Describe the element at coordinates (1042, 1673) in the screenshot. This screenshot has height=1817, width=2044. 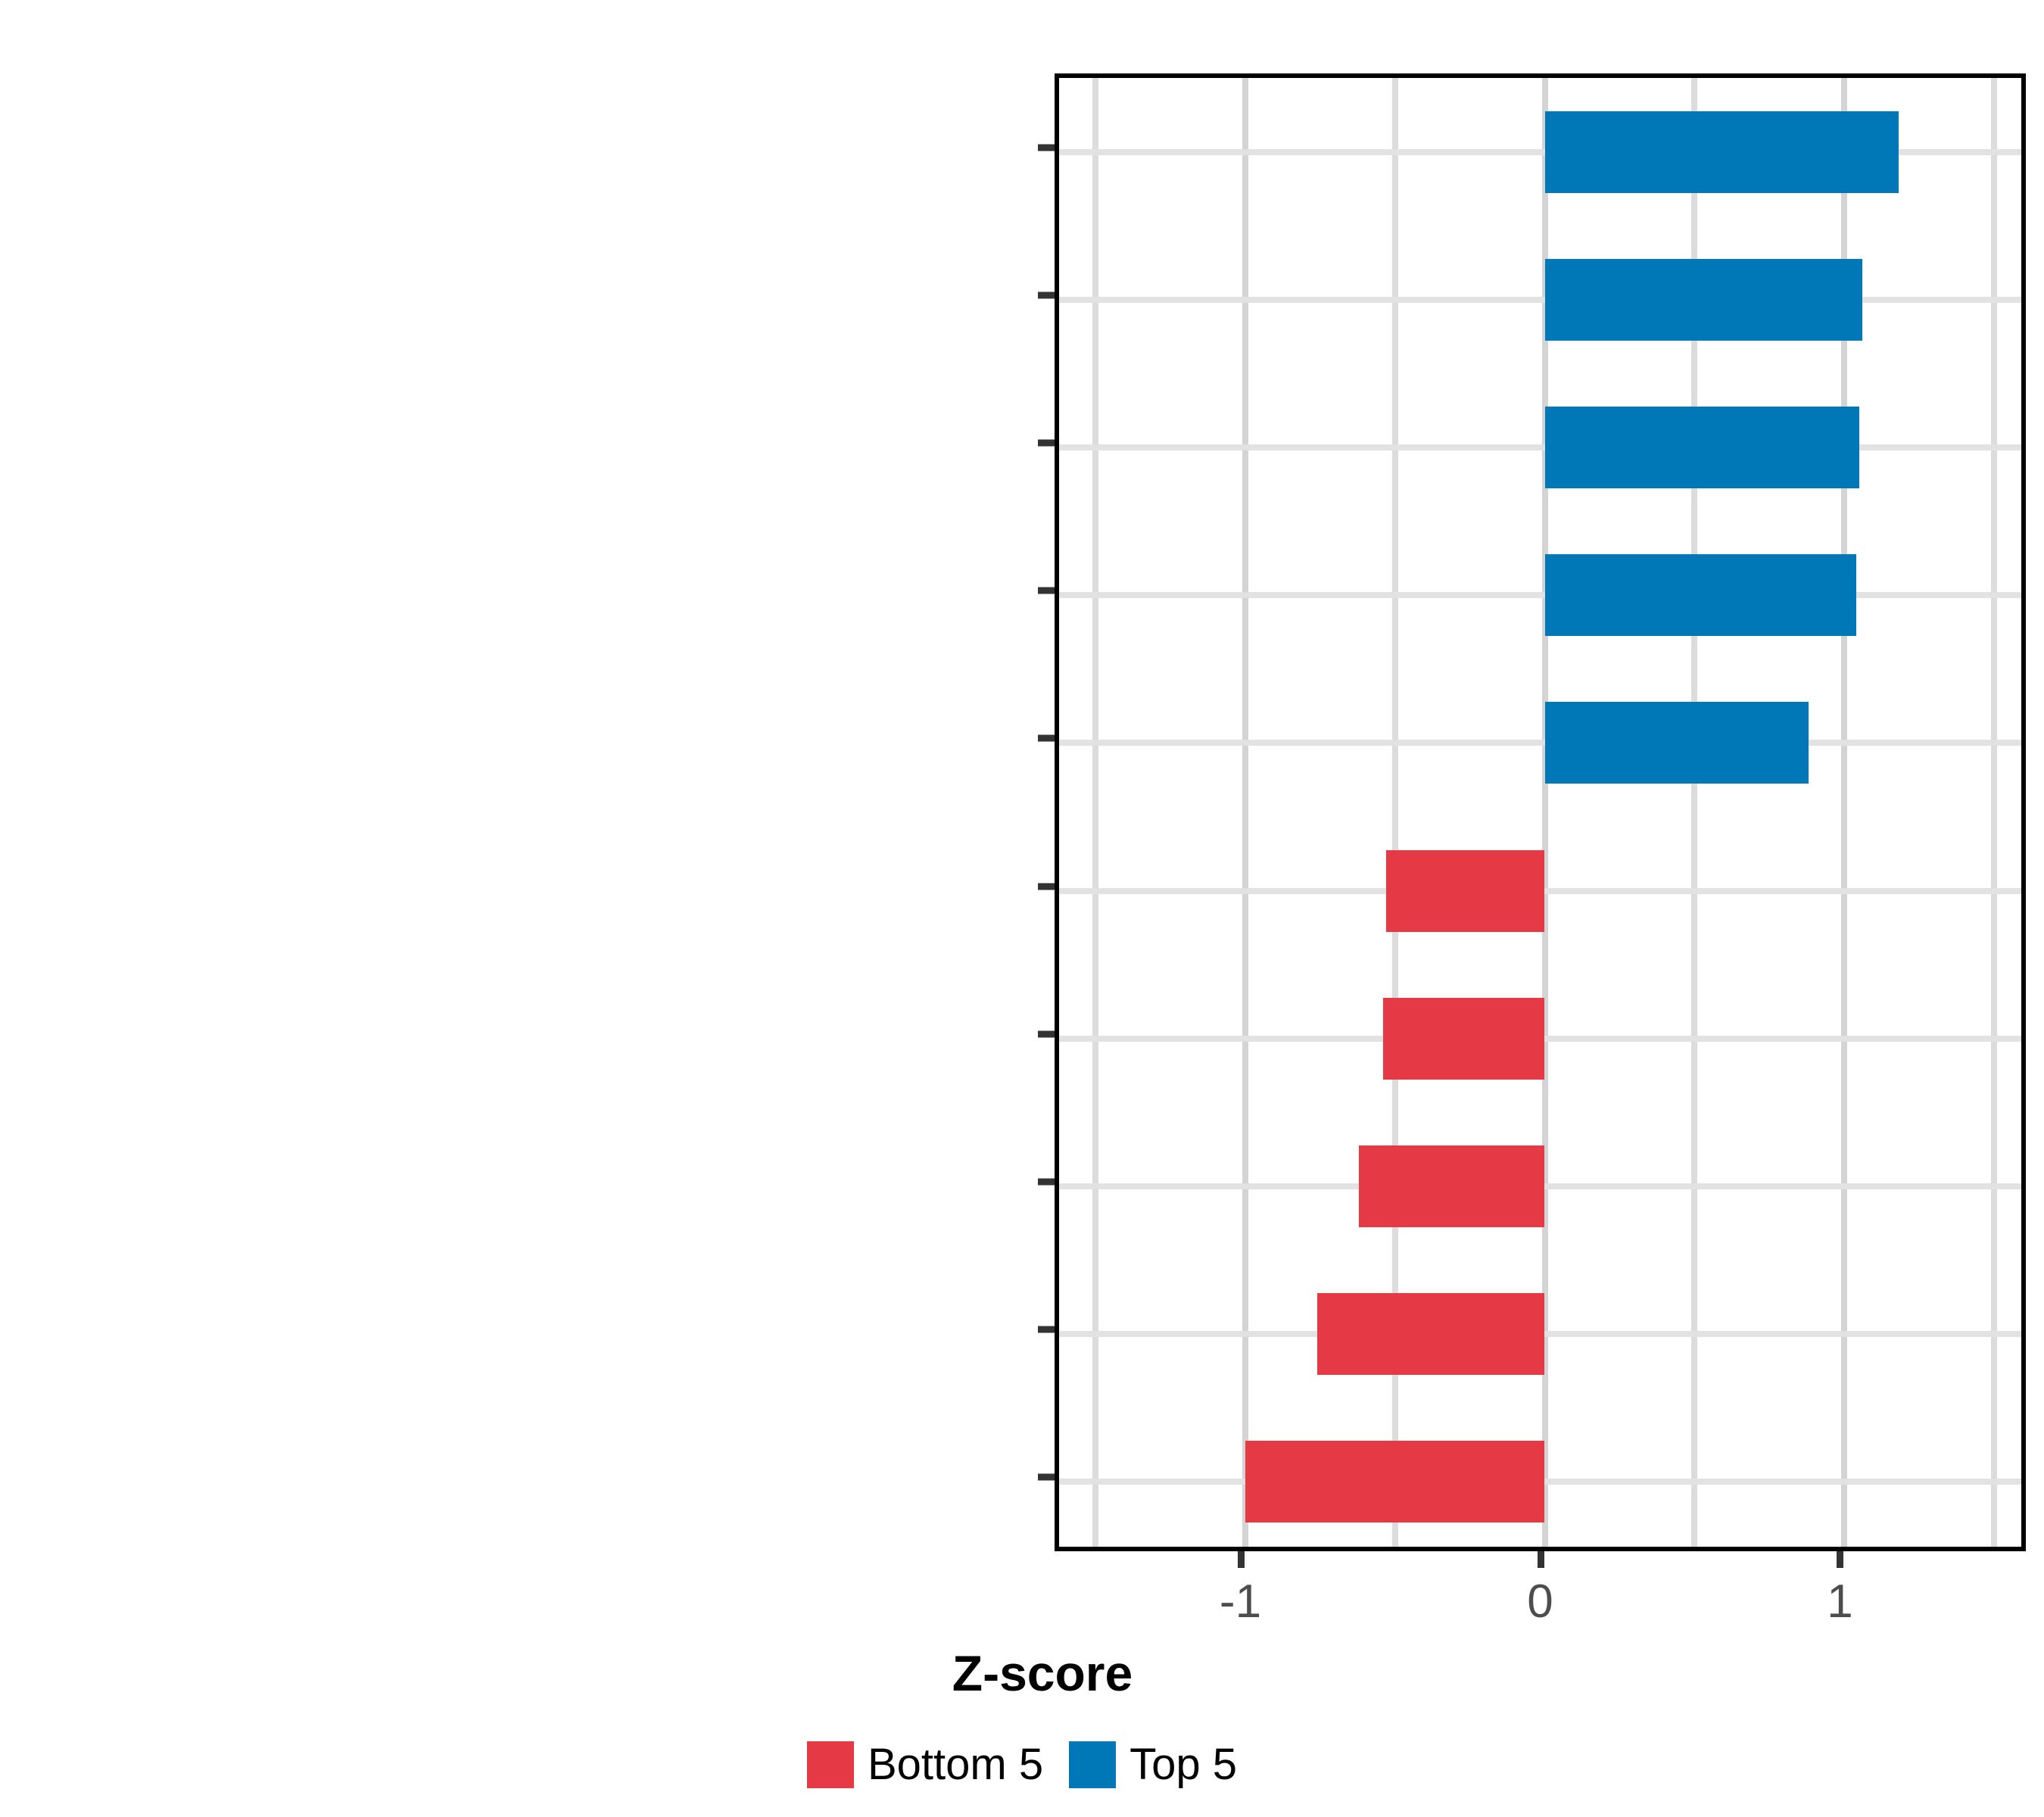
I see `x-axis-title-text: Z-score` at that location.